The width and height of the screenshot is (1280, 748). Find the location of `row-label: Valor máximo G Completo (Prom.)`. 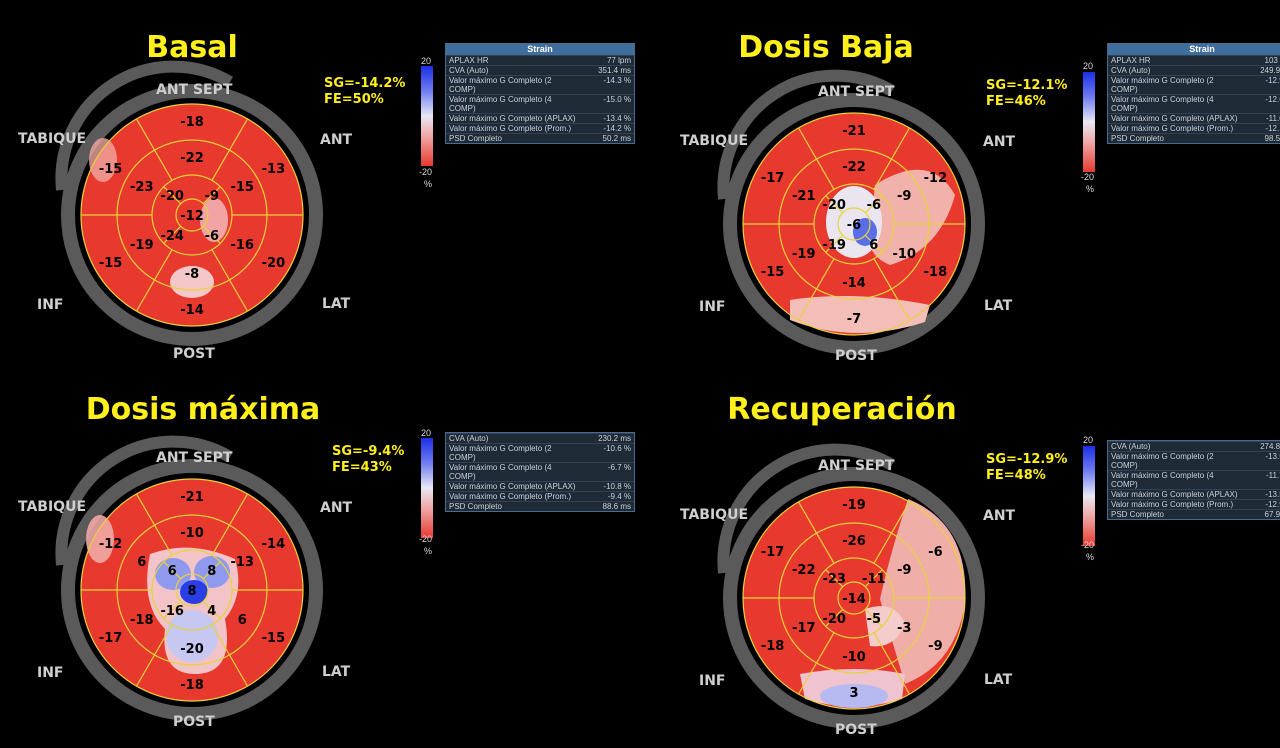

row-label: Valor máximo G Completo (Prom.) is located at coordinates (510, 496).